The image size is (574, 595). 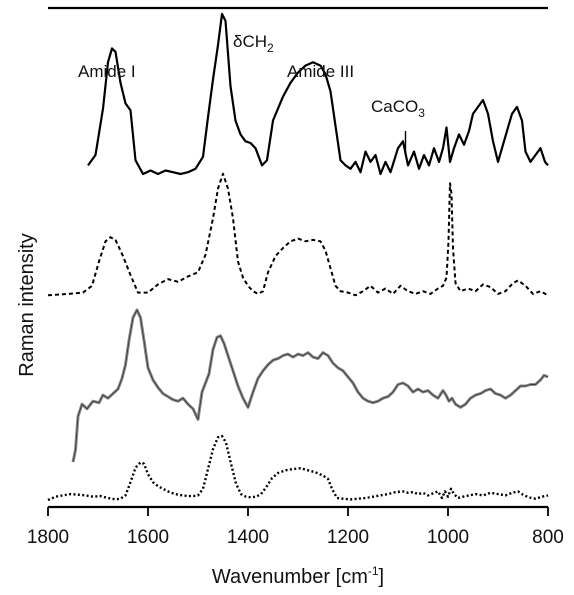 I want to click on annotation-amide-iii: Amide III, so click(x=320, y=71).